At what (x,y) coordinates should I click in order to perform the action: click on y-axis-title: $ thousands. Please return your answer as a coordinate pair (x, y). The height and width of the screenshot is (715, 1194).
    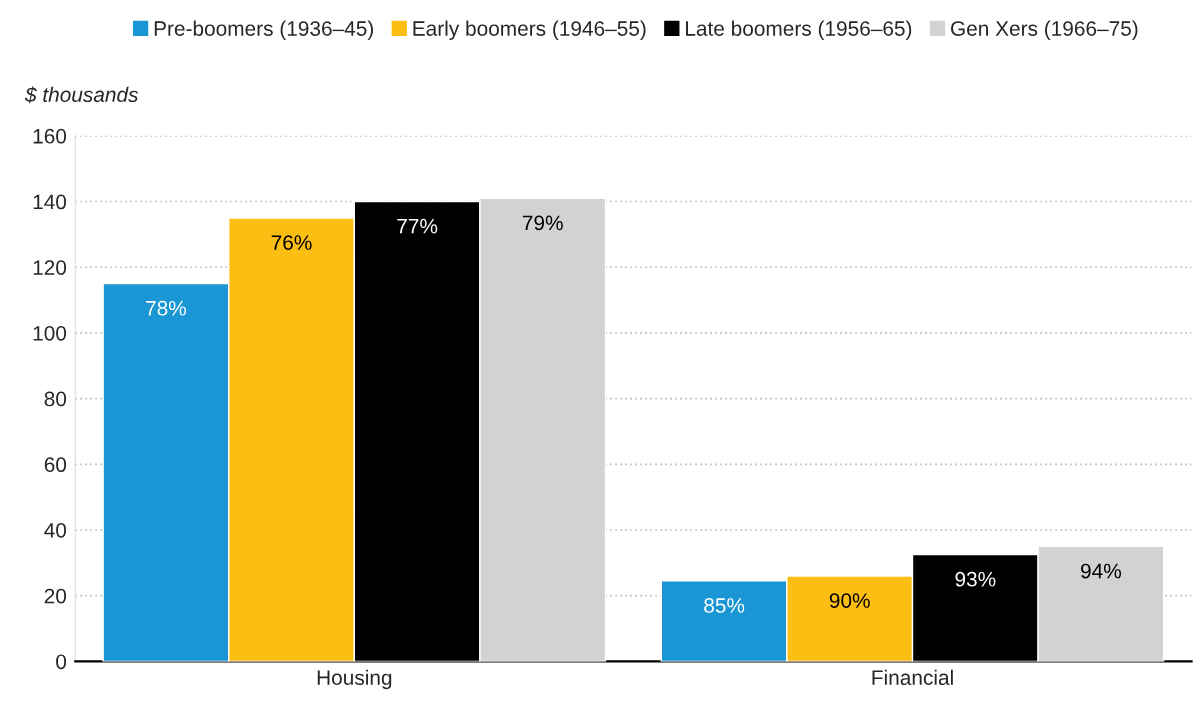
    Looking at the image, I should click on (81, 95).